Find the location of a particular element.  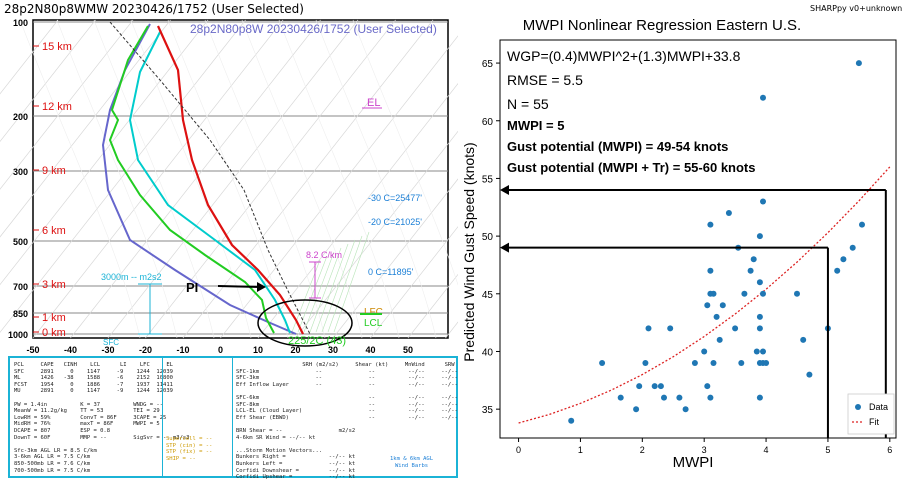

sharppy-version: SHARPpy v0+unknown is located at coordinates (856, 8).